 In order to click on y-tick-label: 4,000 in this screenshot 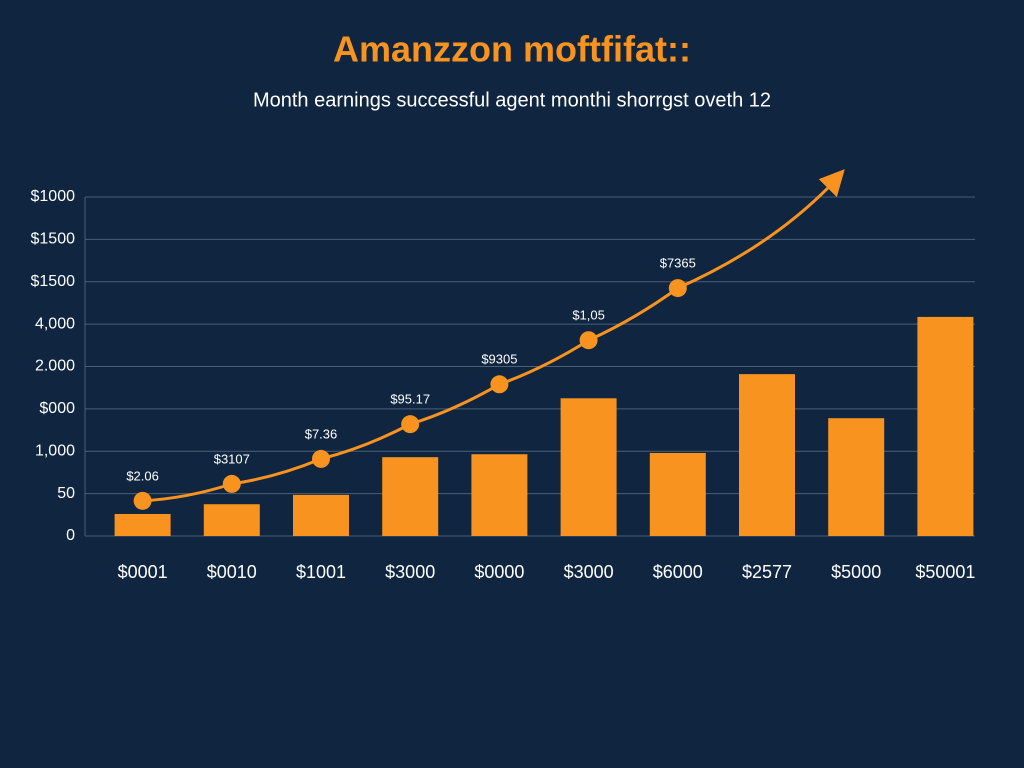, I will do `click(55, 323)`.